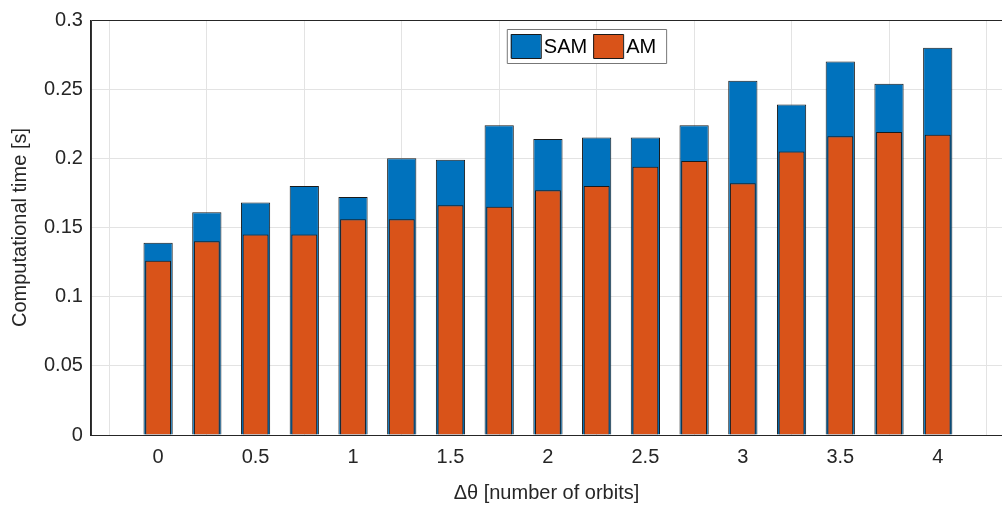  What do you see at coordinates (546, 491) in the screenshot?
I see `x-axis-title: Δθ [number of orbits]` at bounding box center [546, 491].